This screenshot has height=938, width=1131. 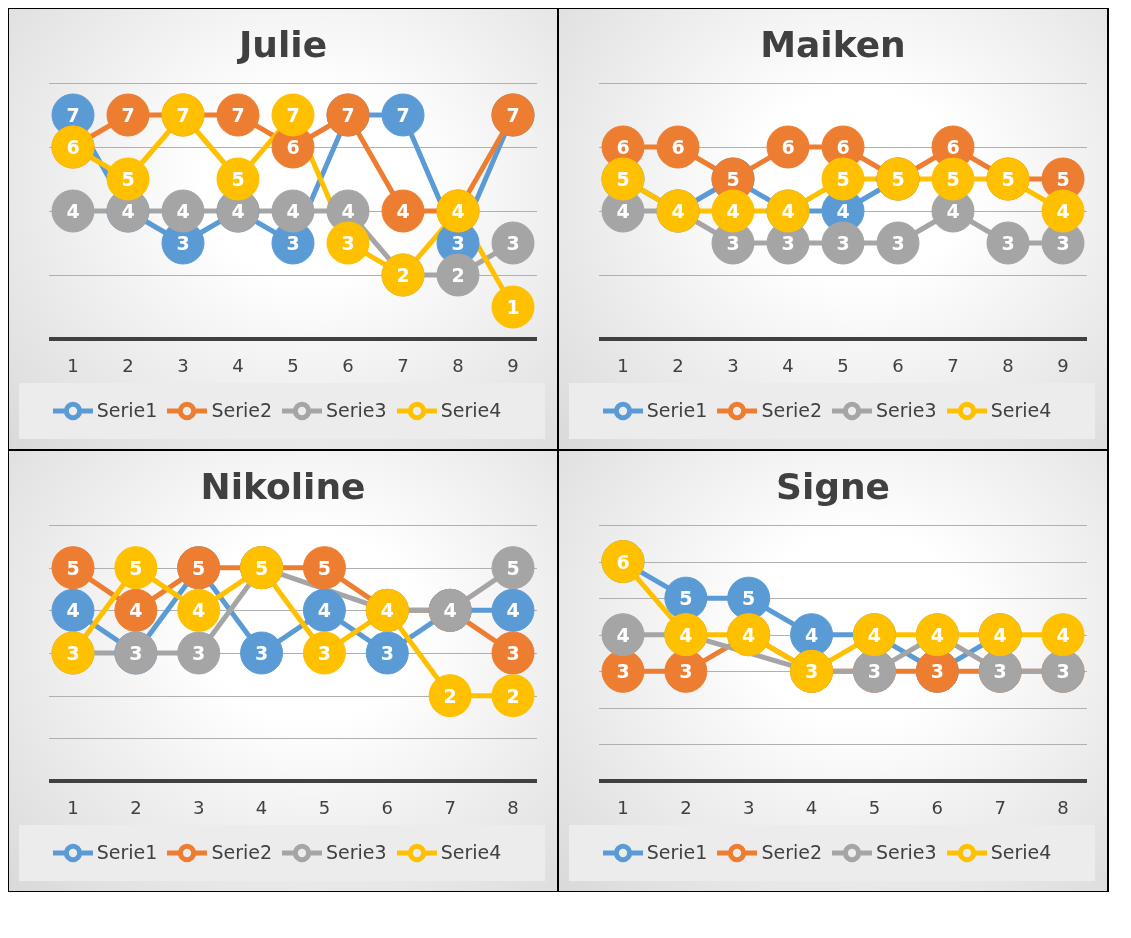 I want to click on data-label: 2, so click(x=403, y=275).